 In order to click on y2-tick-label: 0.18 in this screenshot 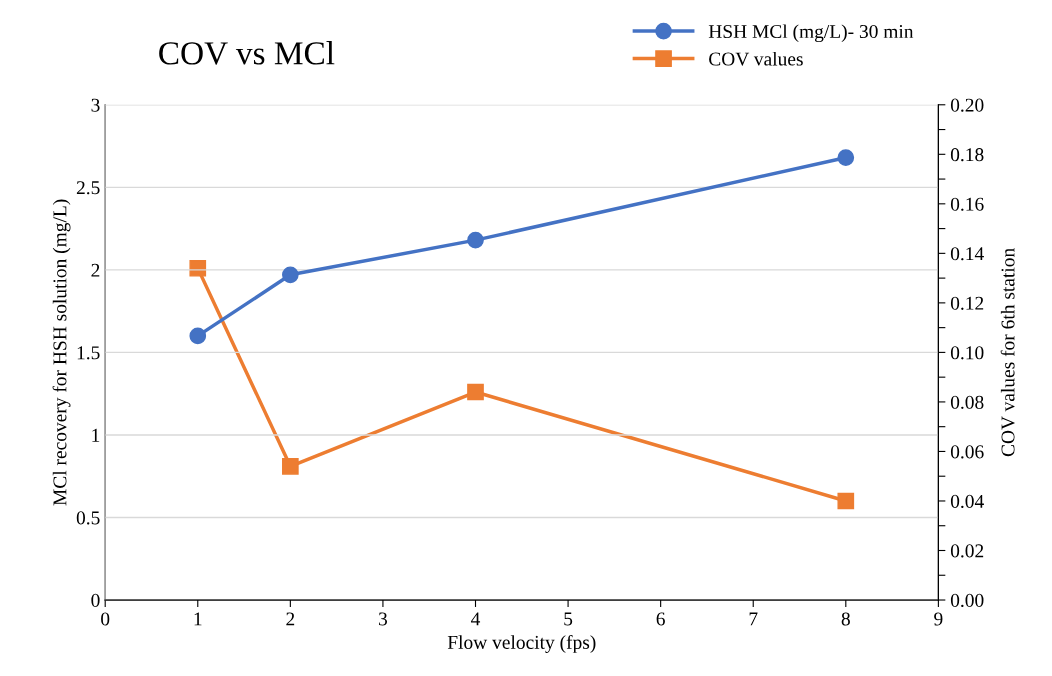, I will do `click(967, 155)`.